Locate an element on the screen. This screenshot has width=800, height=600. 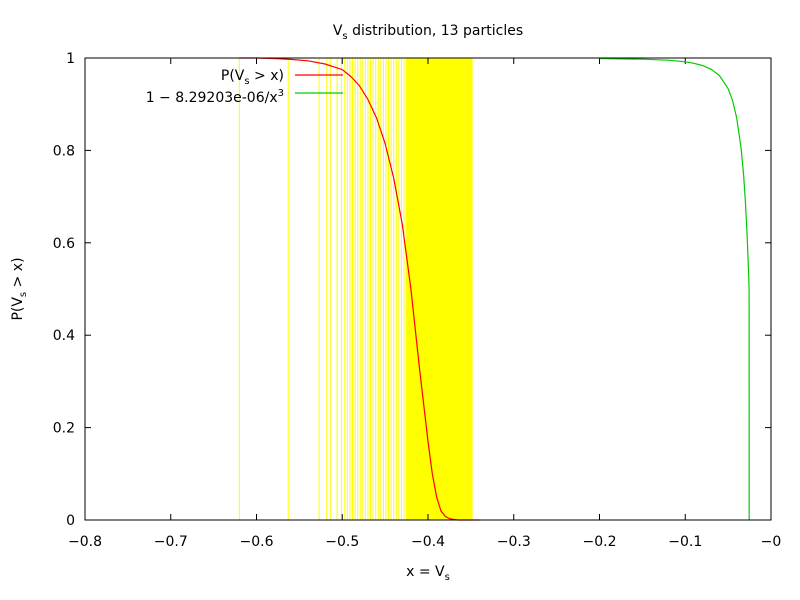
chart-title: Vs distribution, 13 particles is located at coordinates (428, 32).